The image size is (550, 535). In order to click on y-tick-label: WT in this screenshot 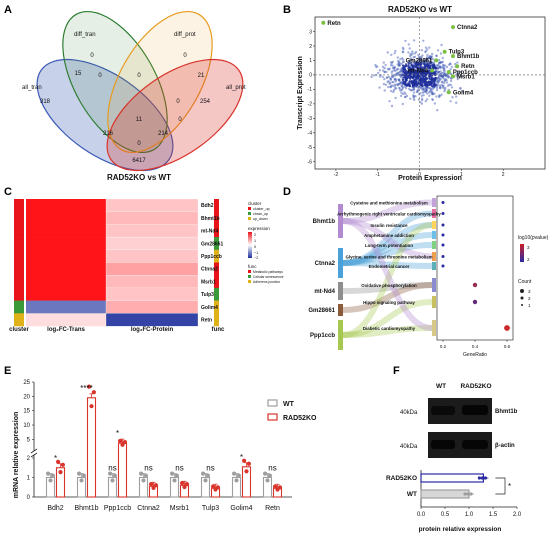, I will do `click(412, 494)`.